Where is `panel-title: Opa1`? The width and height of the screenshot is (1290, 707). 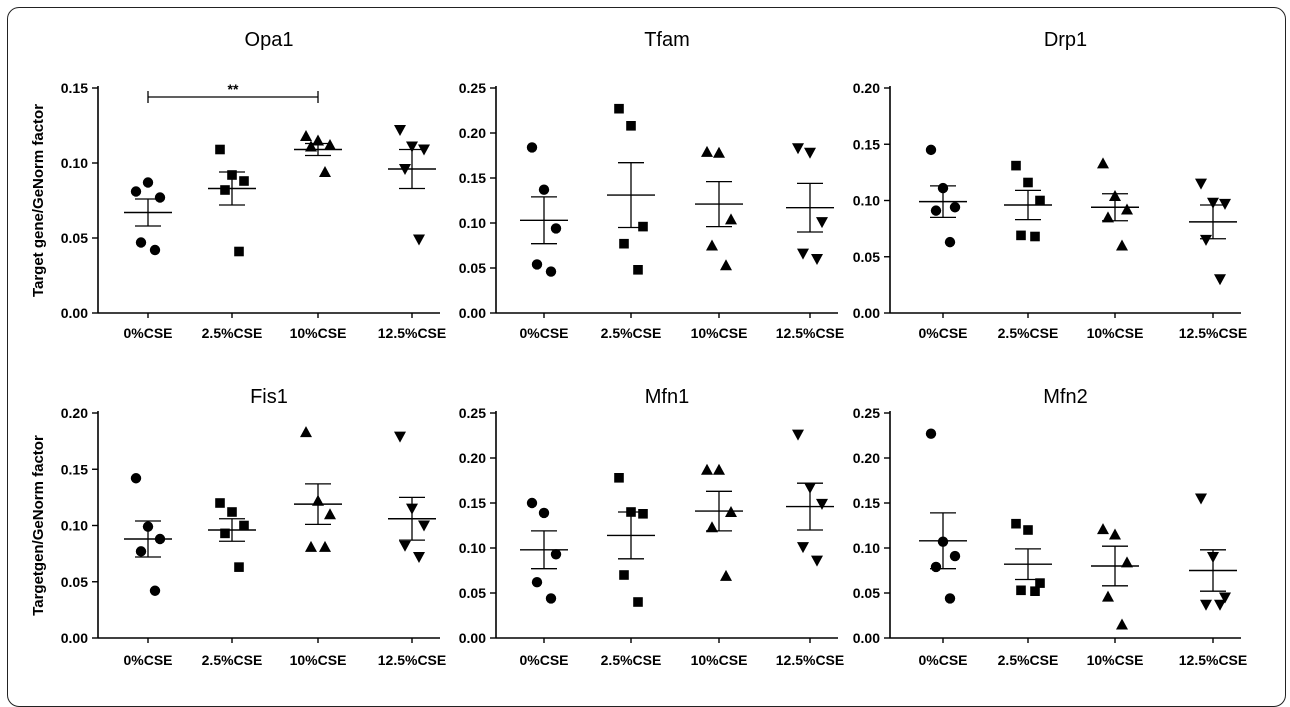
panel-title: Opa1 is located at coordinates (269, 40).